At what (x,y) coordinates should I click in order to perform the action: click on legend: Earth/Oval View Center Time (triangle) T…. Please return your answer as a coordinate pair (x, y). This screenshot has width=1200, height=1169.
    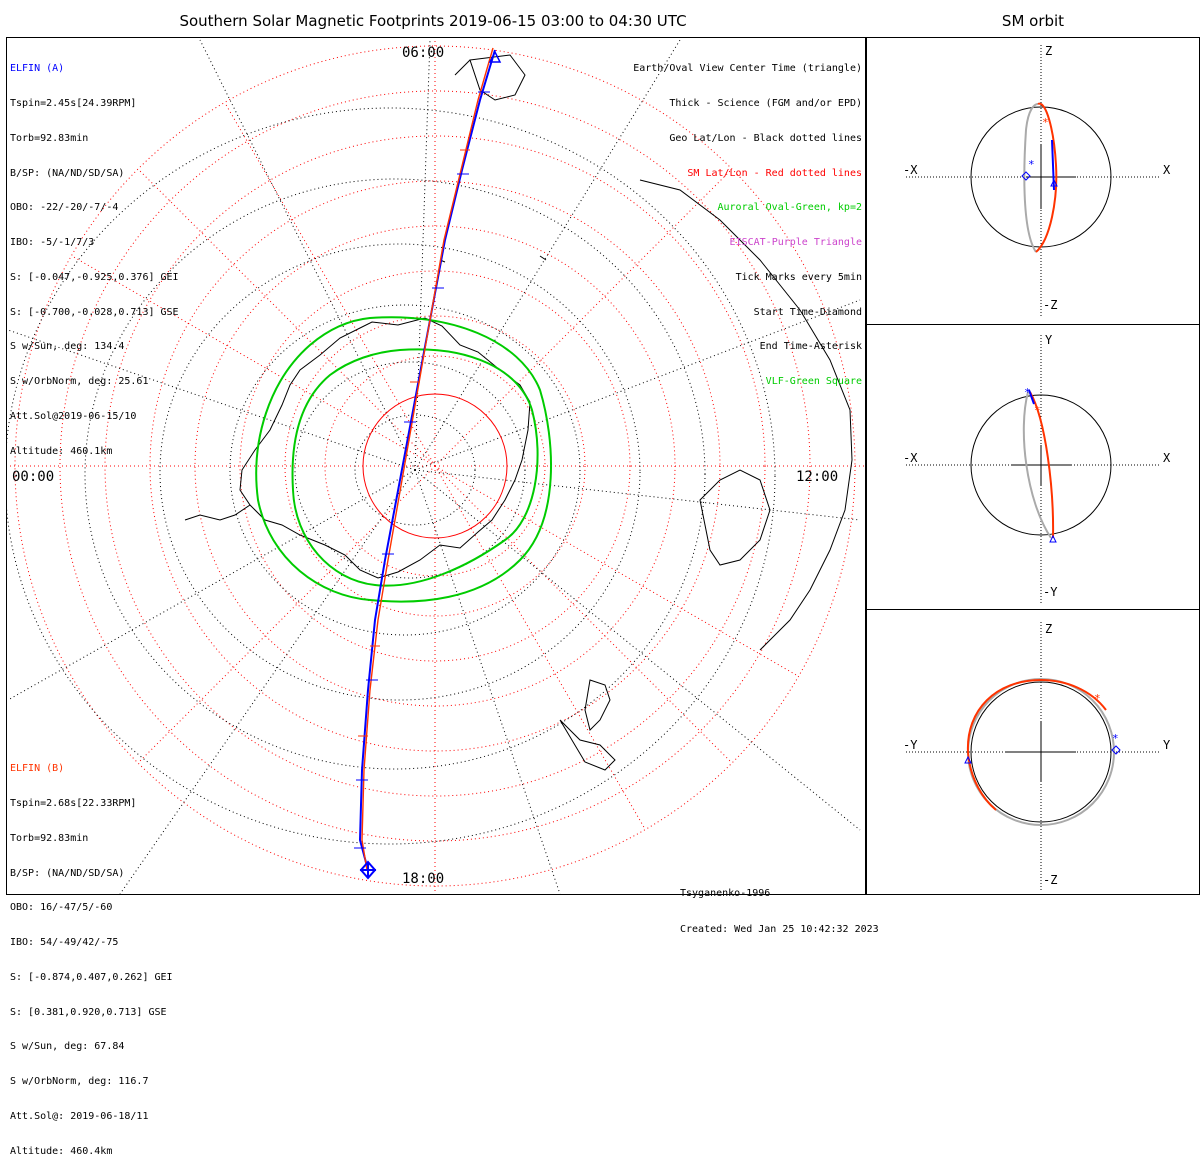
    Looking at the image, I should click on (747, 219).